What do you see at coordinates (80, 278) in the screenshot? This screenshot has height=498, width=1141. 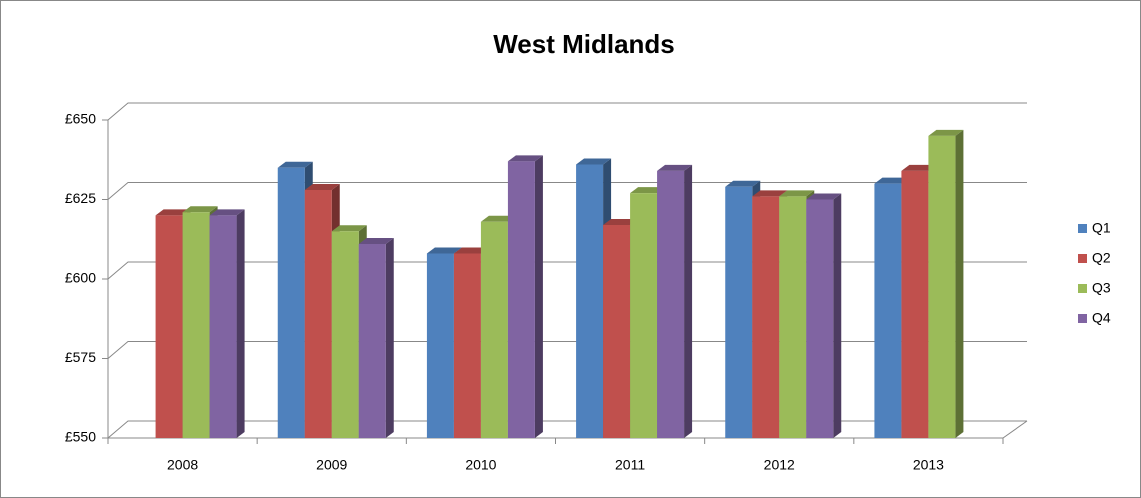 I see `y-tick-label: £600` at bounding box center [80, 278].